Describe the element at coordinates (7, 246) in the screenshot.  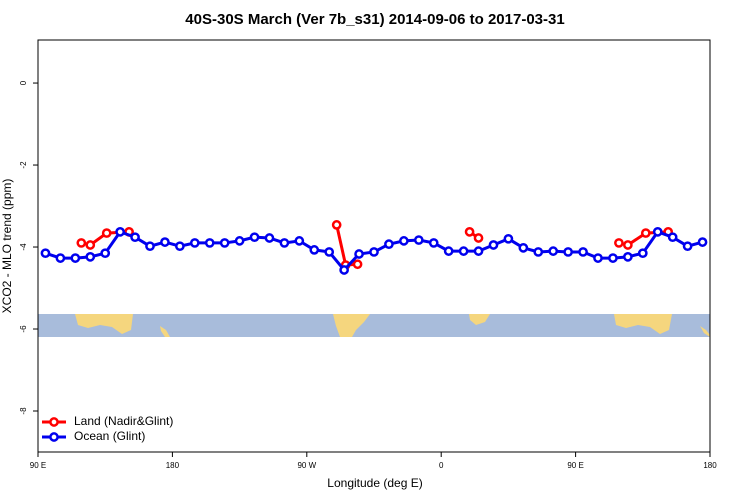
I see `y-axis-label: XCO2 - MLO trend (ppm)` at that location.